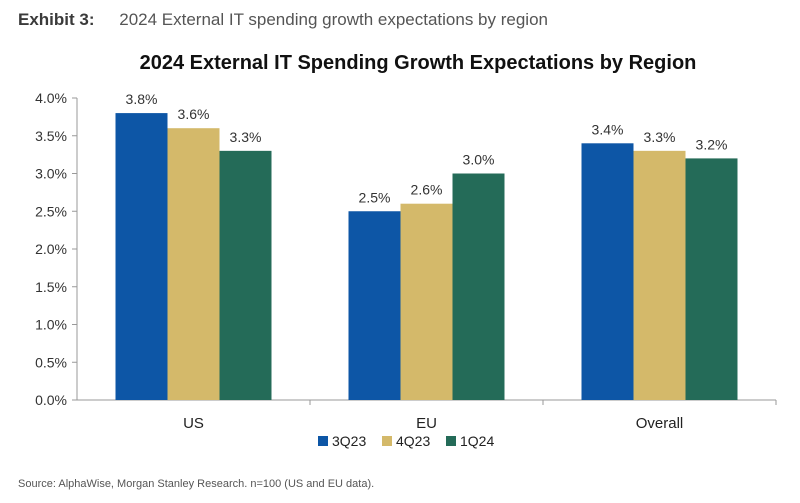 The width and height of the screenshot is (800, 503). What do you see at coordinates (478, 286) in the screenshot?
I see `bar-1q24-eu` at bounding box center [478, 286].